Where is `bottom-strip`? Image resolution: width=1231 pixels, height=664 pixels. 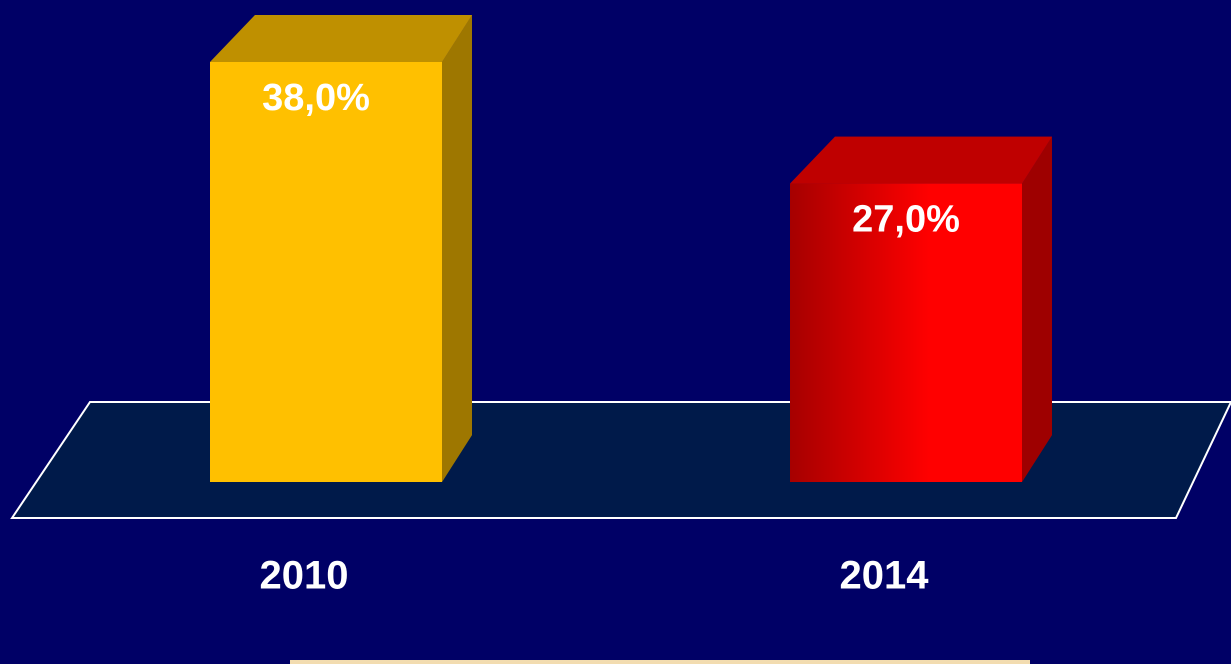
bottom-strip is located at coordinates (660, 662).